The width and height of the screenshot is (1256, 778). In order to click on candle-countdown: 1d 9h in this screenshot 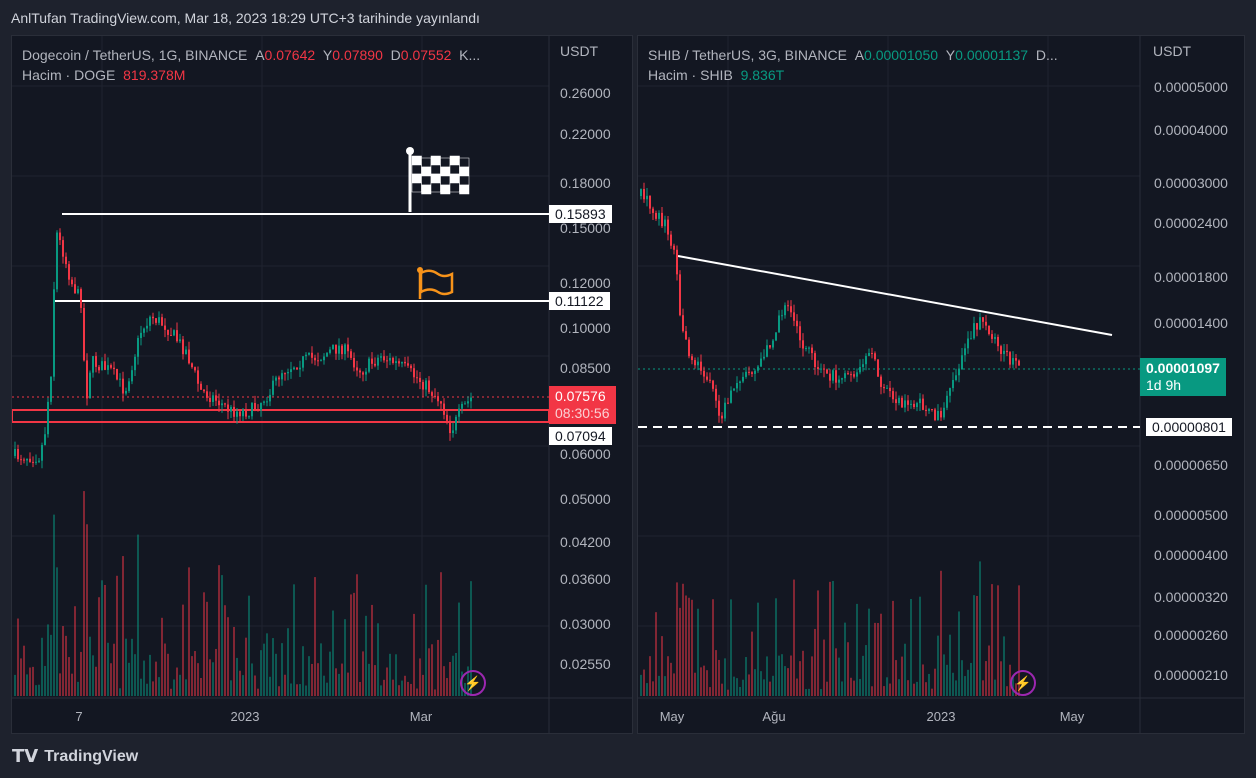, I will do `click(1164, 385)`.